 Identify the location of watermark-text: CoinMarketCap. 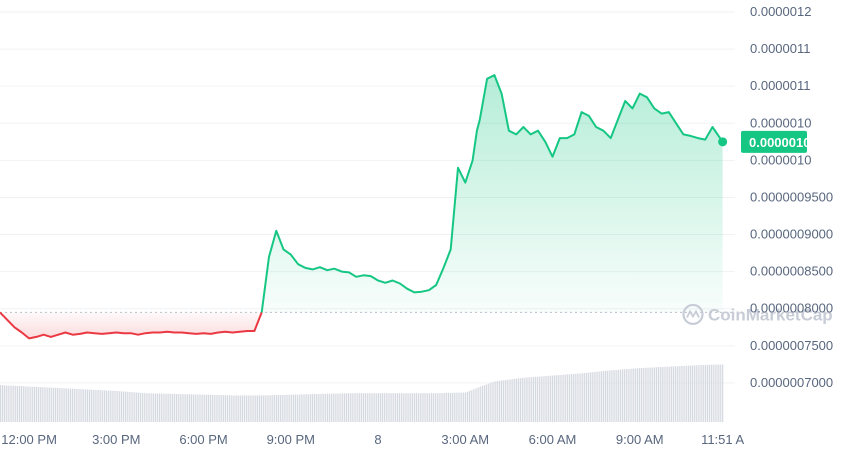
(770, 314).